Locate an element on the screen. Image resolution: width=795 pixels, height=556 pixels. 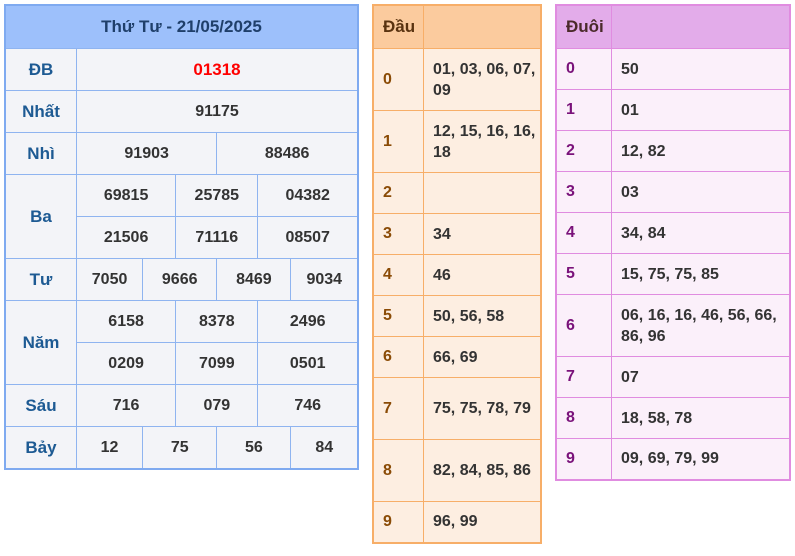
duoi-row: 3 03 is located at coordinates (673, 192).